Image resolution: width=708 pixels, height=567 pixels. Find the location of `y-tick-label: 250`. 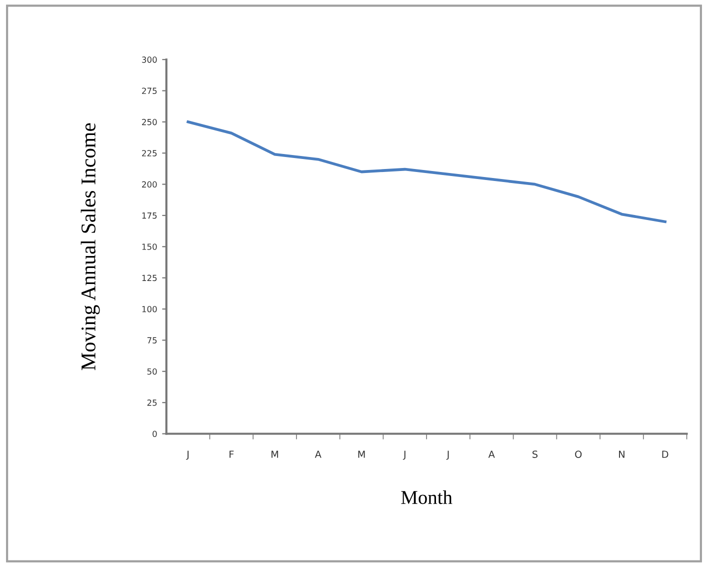

y-tick-label: 250 is located at coordinates (149, 122).